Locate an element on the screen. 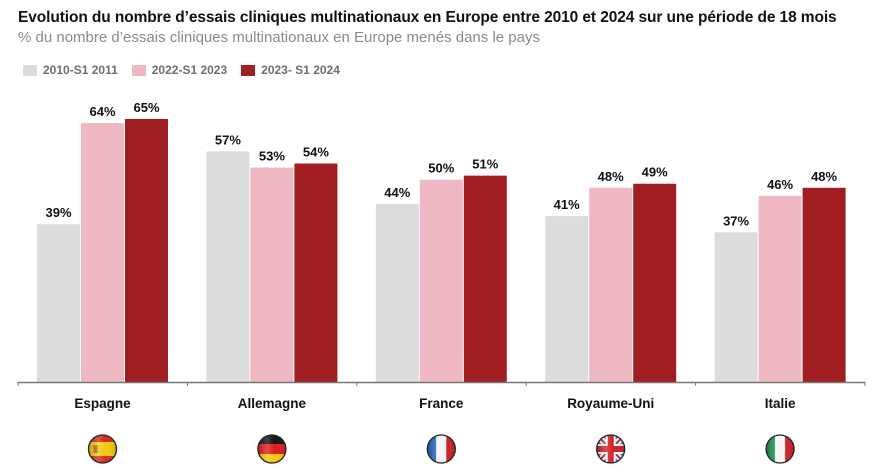 Image resolution: width=887 pixels, height=475 pixels. flag-france-icon is located at coordinates (441, 449).